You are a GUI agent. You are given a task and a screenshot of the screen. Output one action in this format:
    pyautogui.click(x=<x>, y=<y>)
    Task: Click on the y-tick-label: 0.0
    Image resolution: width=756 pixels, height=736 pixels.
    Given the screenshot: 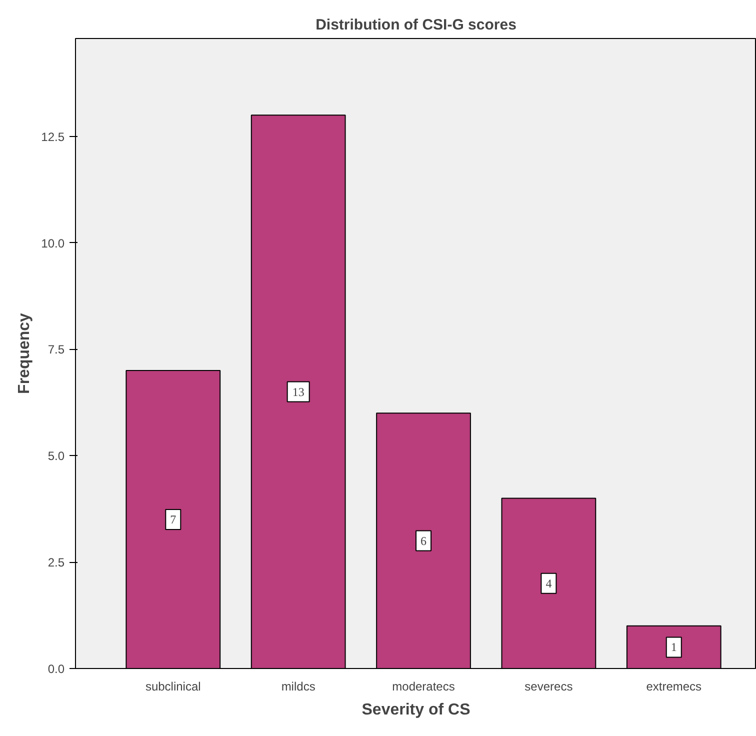 What is the action you would take?
    pyautogui.click(x=56, y=669)
    